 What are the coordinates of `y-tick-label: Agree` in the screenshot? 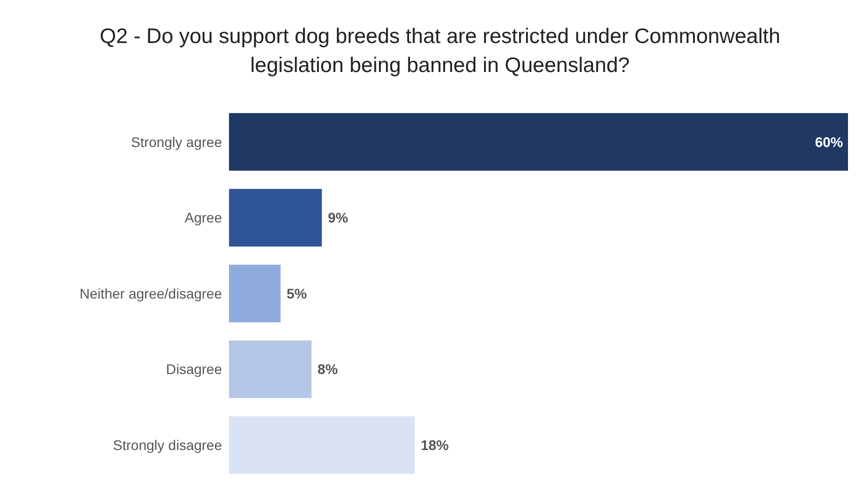 It's located at (203, 218).